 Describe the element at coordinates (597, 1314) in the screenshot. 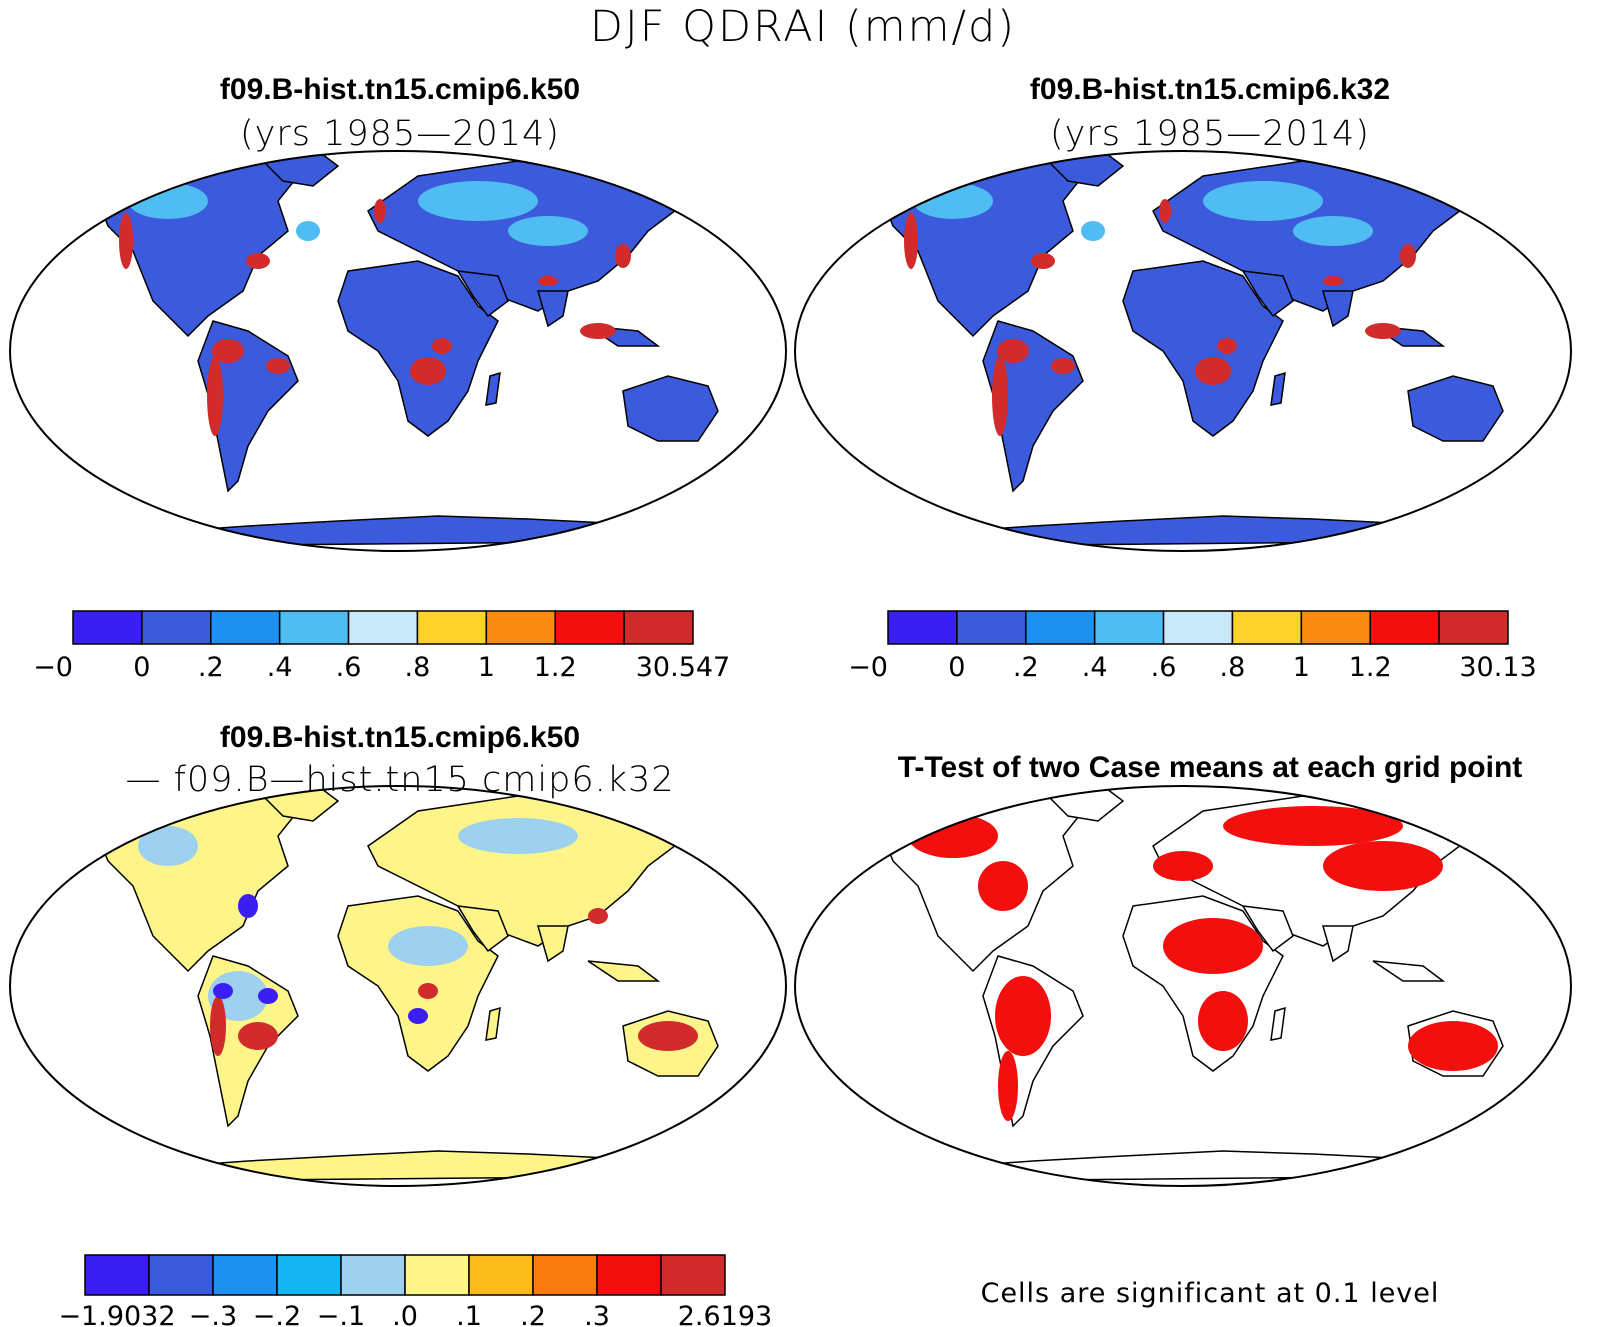

I see `colorbar-tick-label: .3` at that location.